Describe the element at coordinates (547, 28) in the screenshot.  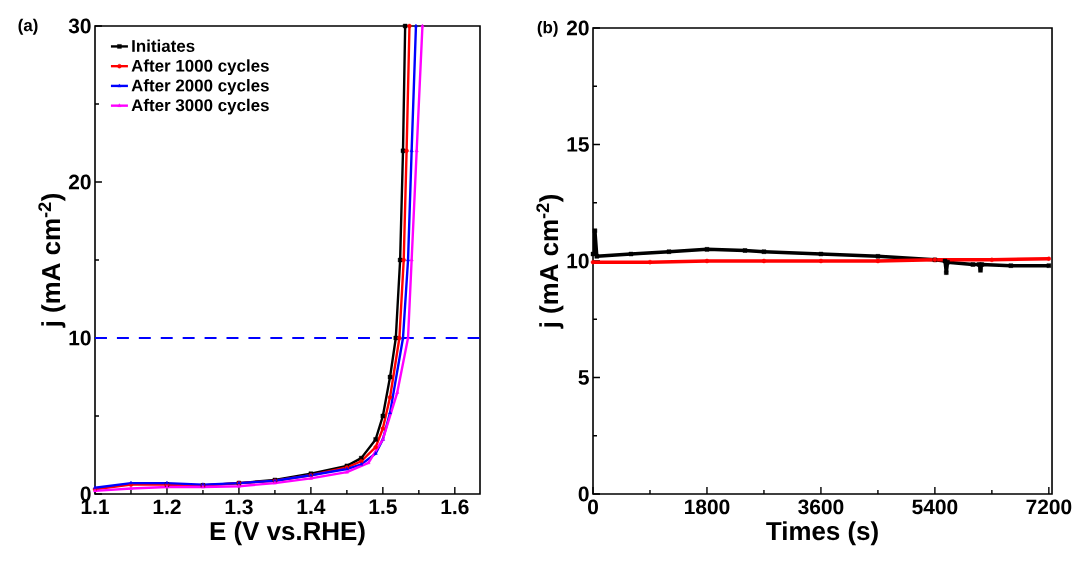
I see `chart-title: (b)` at that location.